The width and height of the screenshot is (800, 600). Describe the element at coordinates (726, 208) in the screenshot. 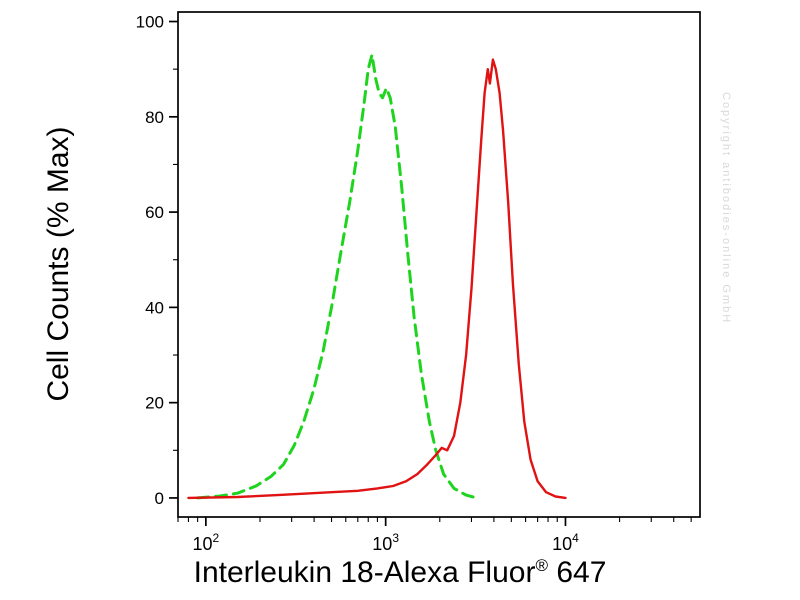

I see `watermark: Copyright antibodies-online GmbH` at that location.